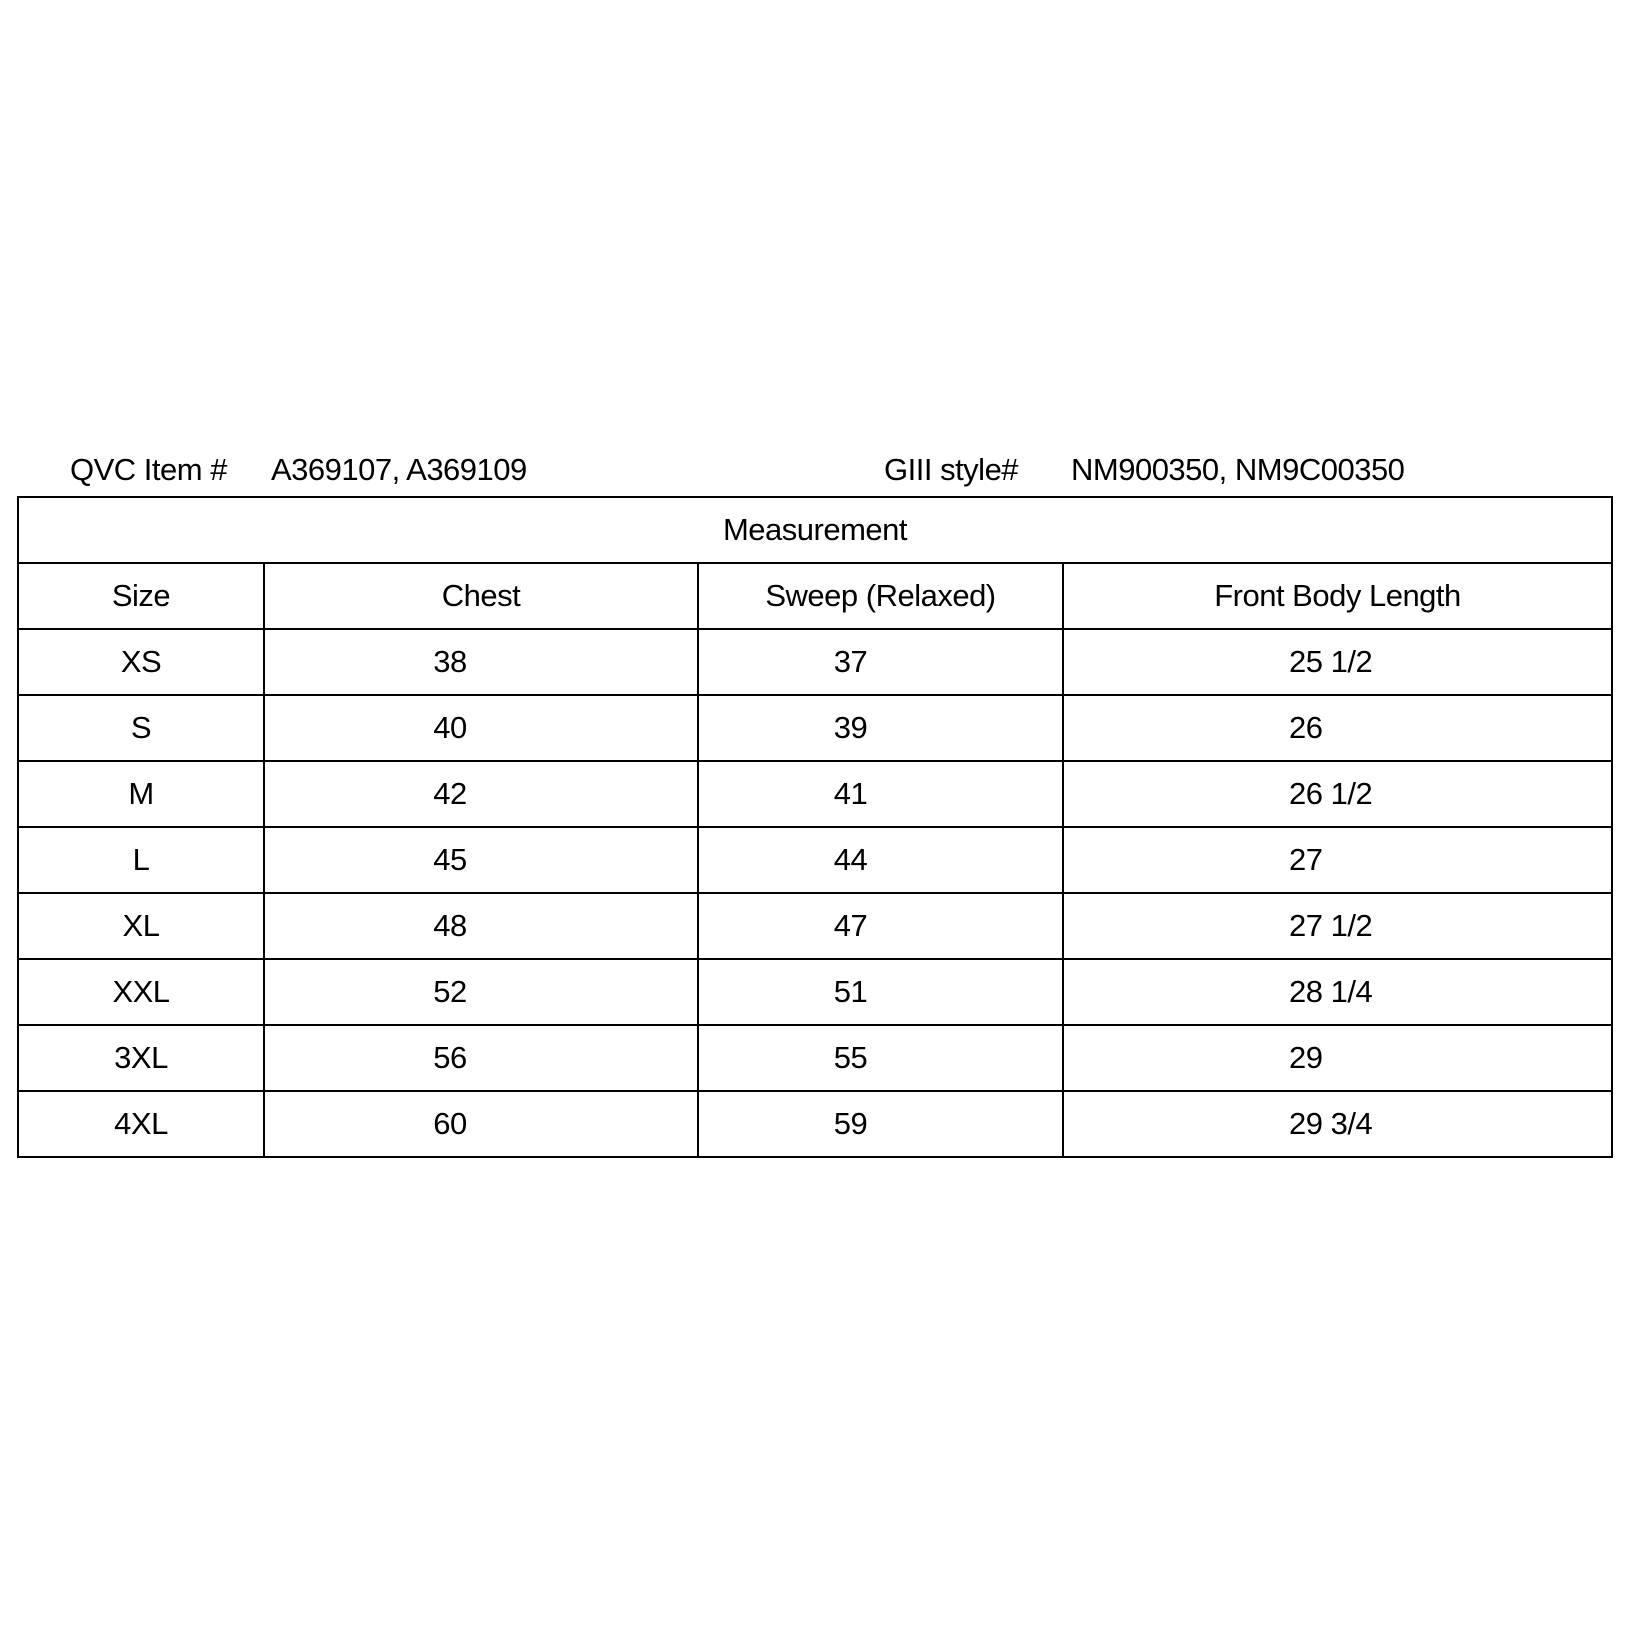 This screenshot has width=1632, height=1632. I want to click on cell-fbl: 25 1/2, so click(1337, 662).